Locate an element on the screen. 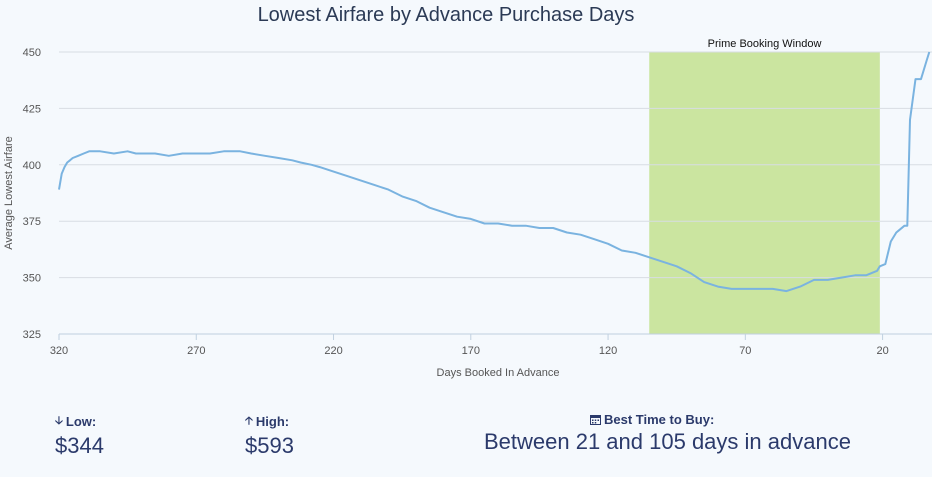  y-axis-label: Average Lowest Airfare is located at coordinates (9, 193).